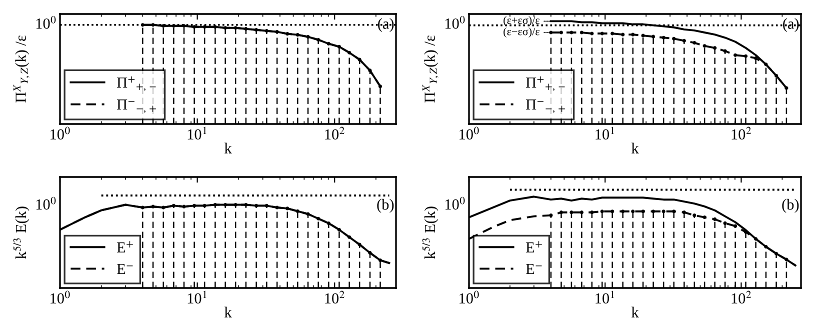 The image size is (814, 331). What do you see at coordinates (124, 269) in the screenshot?
I see `legend-label: E$^{−}$` at bounding box center [124, 269].